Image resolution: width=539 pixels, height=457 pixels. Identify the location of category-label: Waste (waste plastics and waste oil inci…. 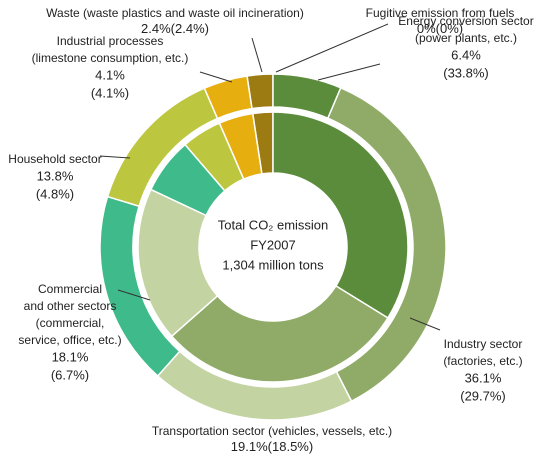
(175, 13).